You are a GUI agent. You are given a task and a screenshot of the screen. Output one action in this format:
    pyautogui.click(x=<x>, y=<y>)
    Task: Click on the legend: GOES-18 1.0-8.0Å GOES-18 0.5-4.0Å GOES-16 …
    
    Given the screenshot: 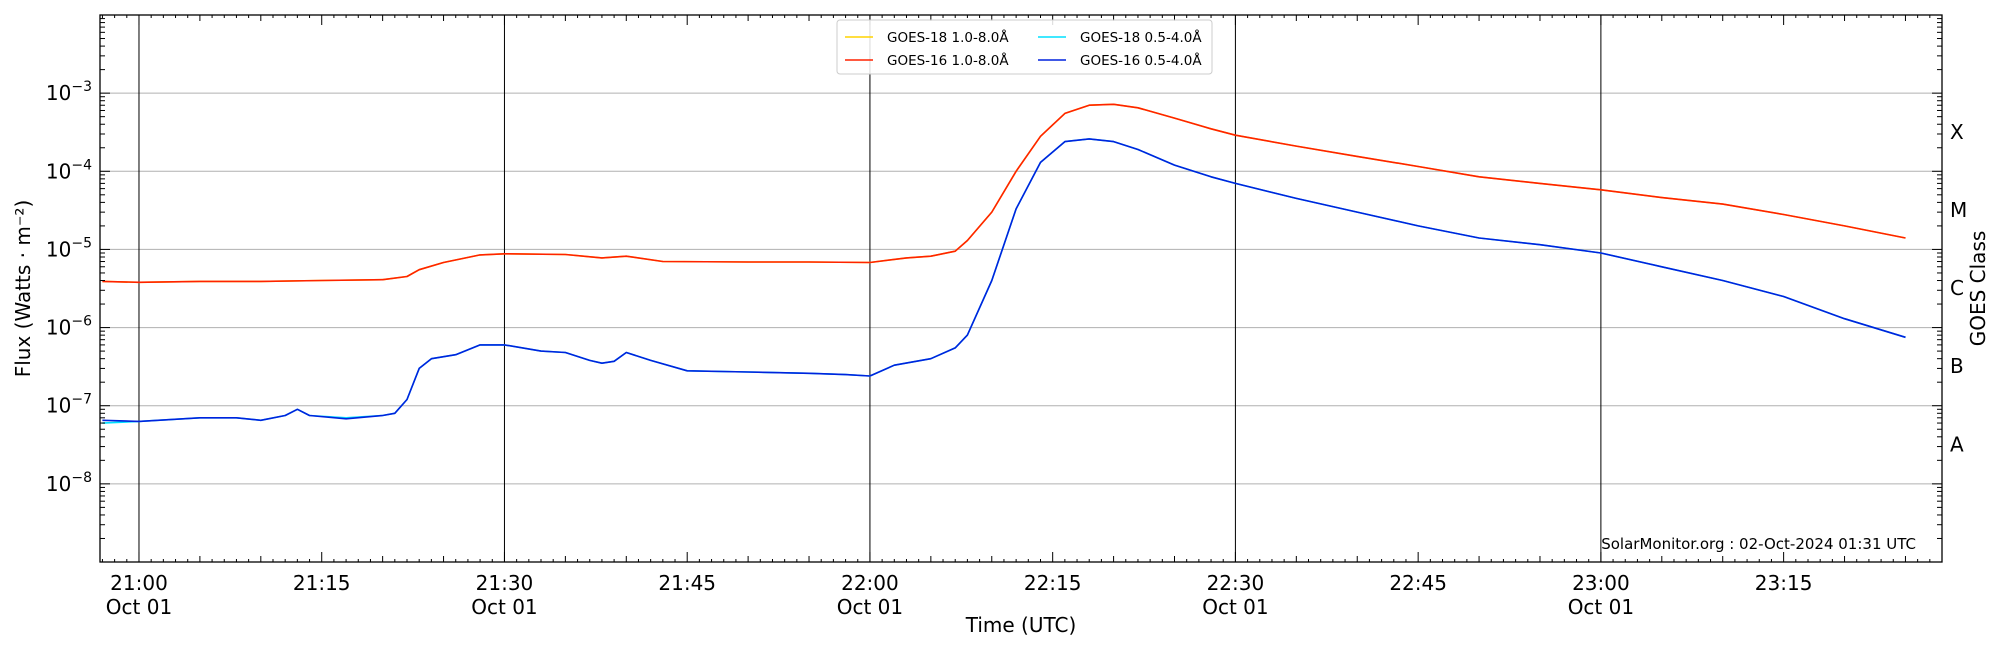 What is the action you would take?
    pyautogui.click(x=1024, y=47)
    